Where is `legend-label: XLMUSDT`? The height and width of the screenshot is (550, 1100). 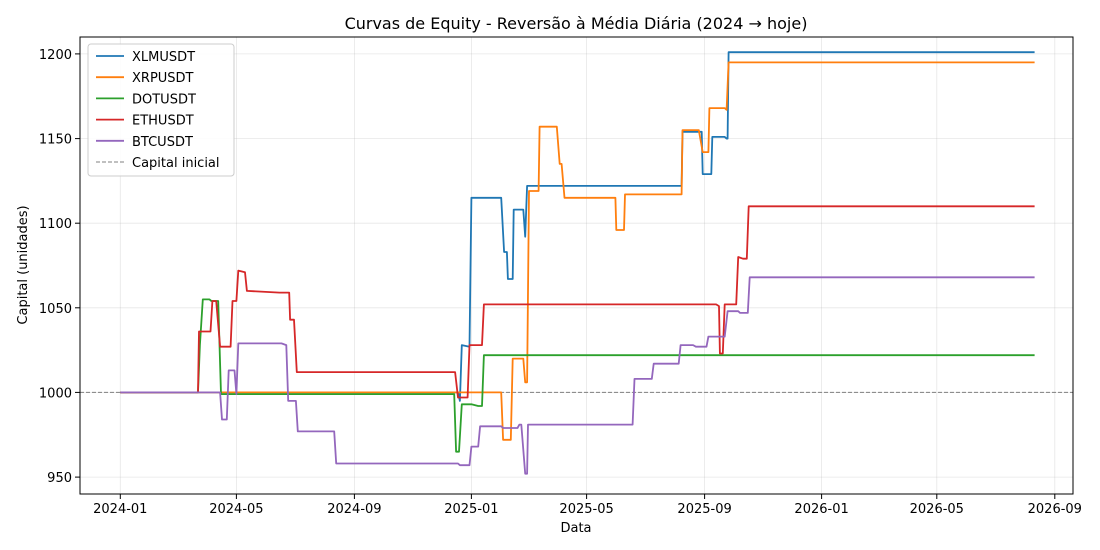
legend-label: XLMUSDT is located at coordinates (163, 57).